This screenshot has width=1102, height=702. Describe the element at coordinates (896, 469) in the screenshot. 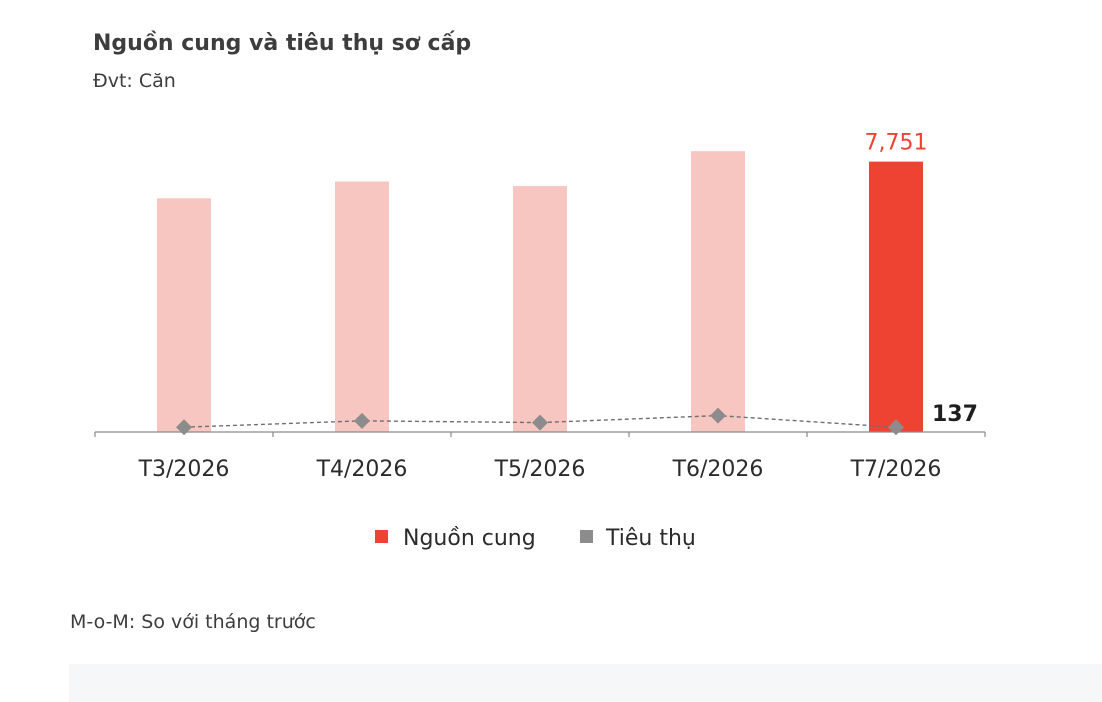

I see `x-tick-label: T7/2026` at that location.